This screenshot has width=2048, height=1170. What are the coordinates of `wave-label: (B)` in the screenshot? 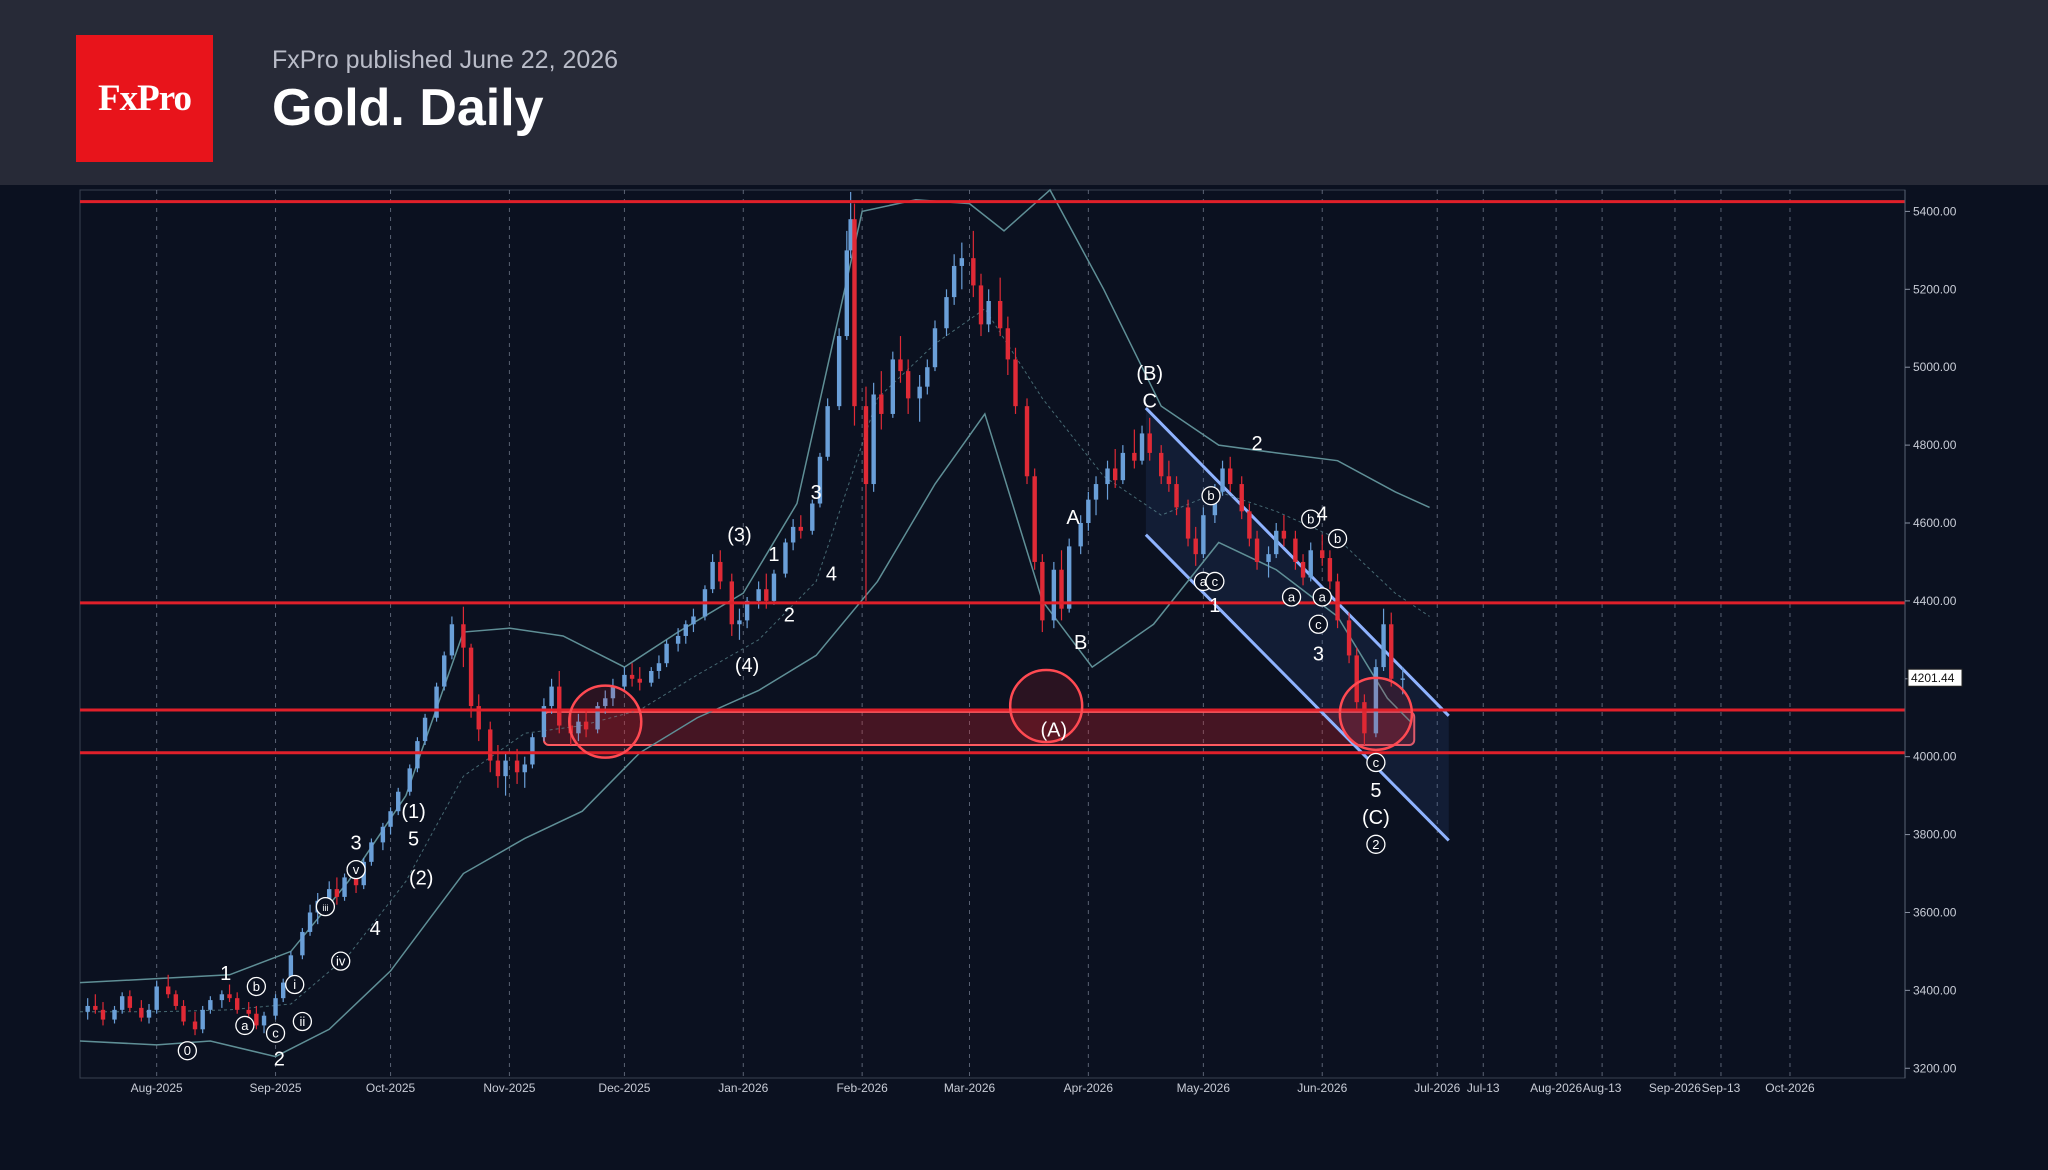 It's located at (1149, 374).